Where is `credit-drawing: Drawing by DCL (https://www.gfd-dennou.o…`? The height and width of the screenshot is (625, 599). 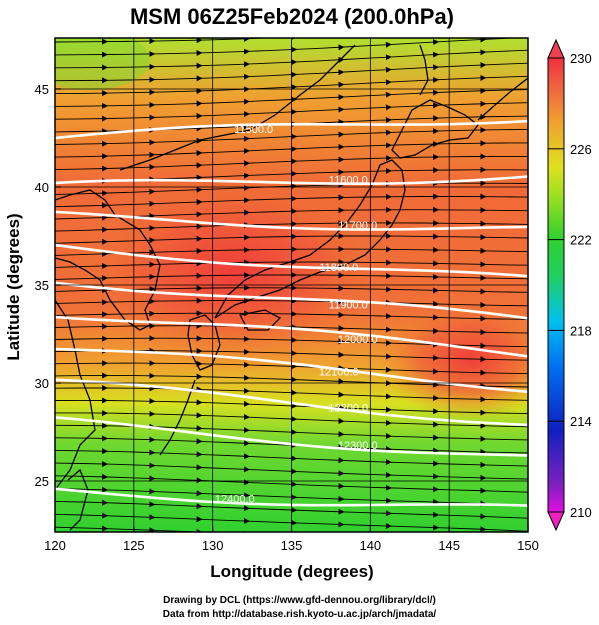 credit-drawing: Drawing by DCL (https://www.gfd-dennou.o… is located at coordinates (299, 600).